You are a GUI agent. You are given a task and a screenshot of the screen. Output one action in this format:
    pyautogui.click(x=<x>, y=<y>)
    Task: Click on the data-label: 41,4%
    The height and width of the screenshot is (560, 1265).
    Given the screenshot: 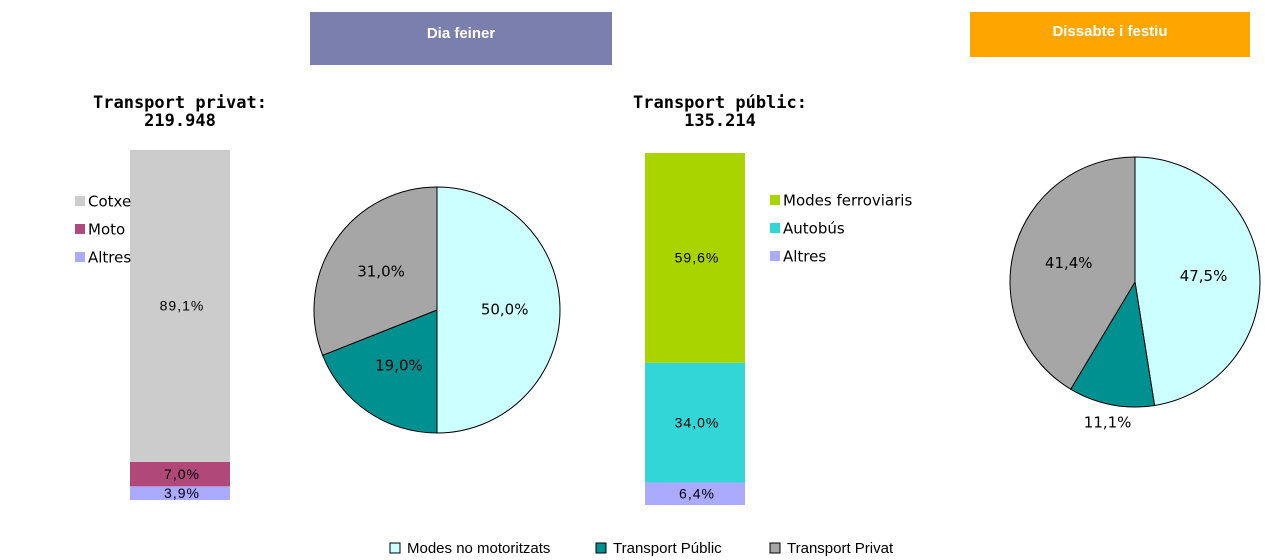 What is the action you would take?
    pyautogui.click(x=1069, y=263)
    